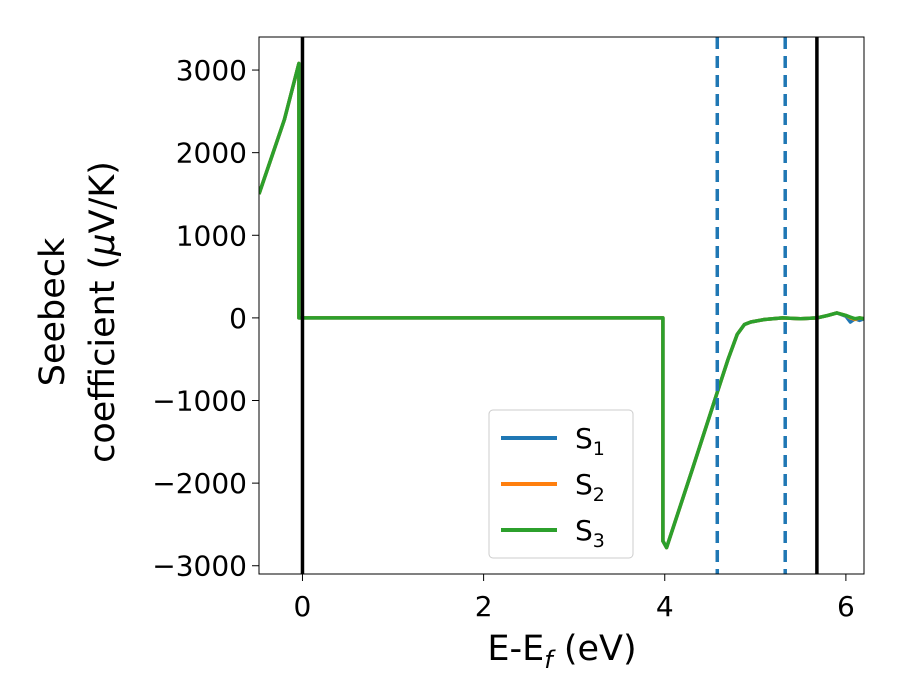 The height and width of the screenshot is (700, 900). I want to click on legend-box, so click(561, 484).